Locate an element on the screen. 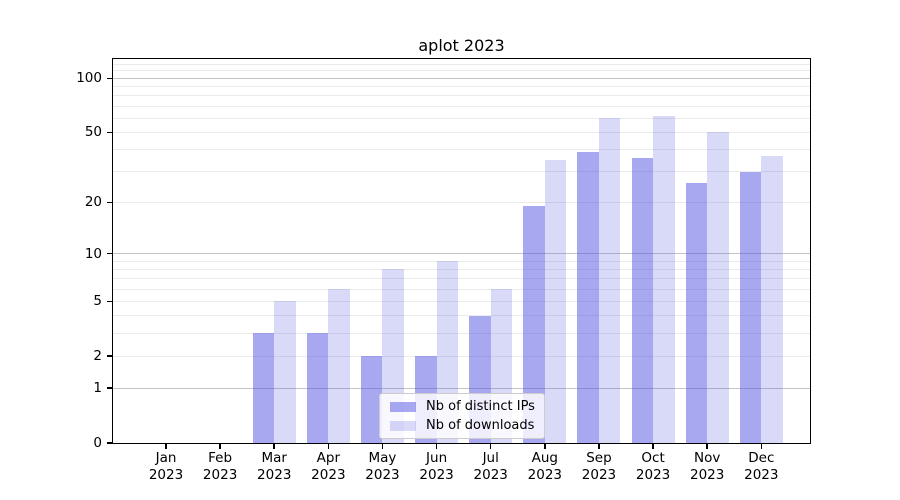 The height and width of the screenshot is (500, 900). x-tick-label: Jun 2023 is located at coordinates (437, 466).